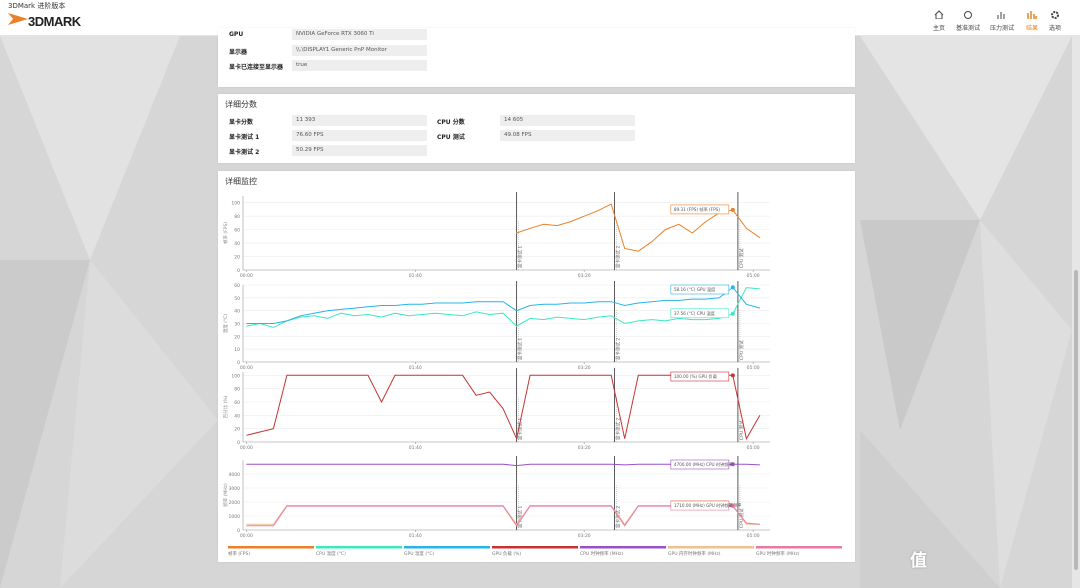  What do you see at coordinates (236, 34) in the screenshot?
I see `info-label: GPU` at bounding box center [236, 34].